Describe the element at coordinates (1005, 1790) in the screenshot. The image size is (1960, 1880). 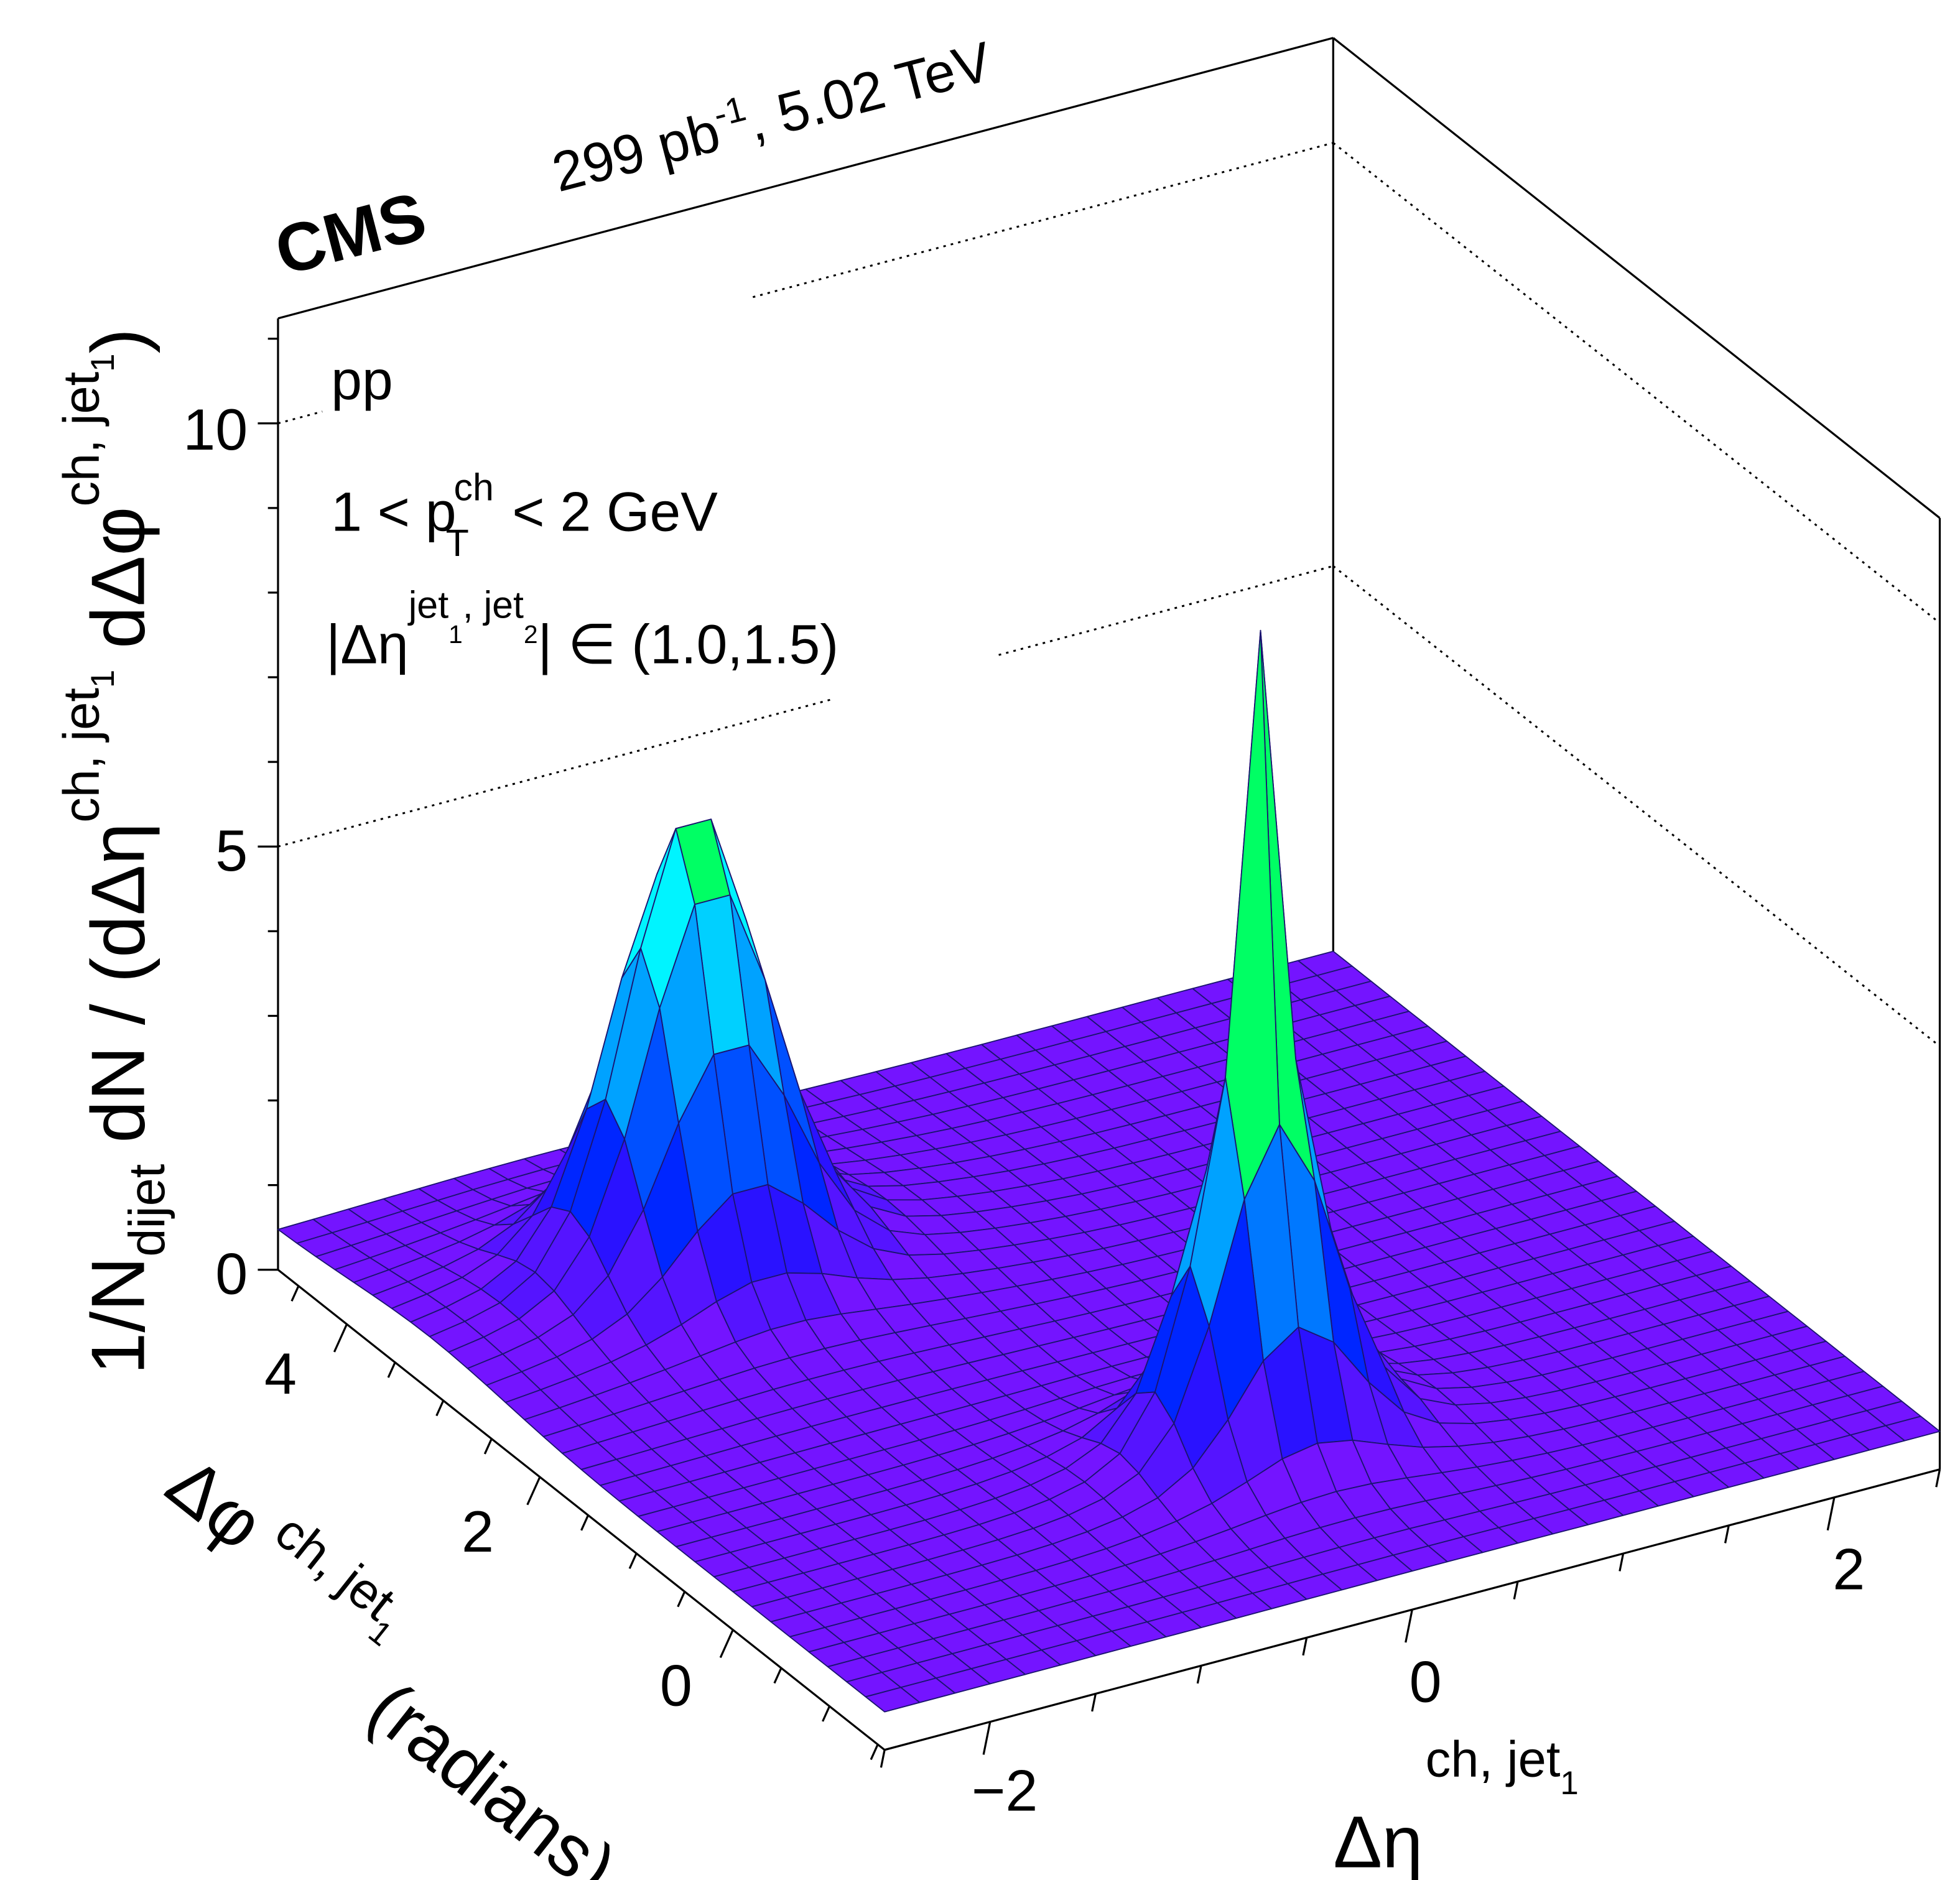
I see `eta-tick-label-minus2: −2` at that location.